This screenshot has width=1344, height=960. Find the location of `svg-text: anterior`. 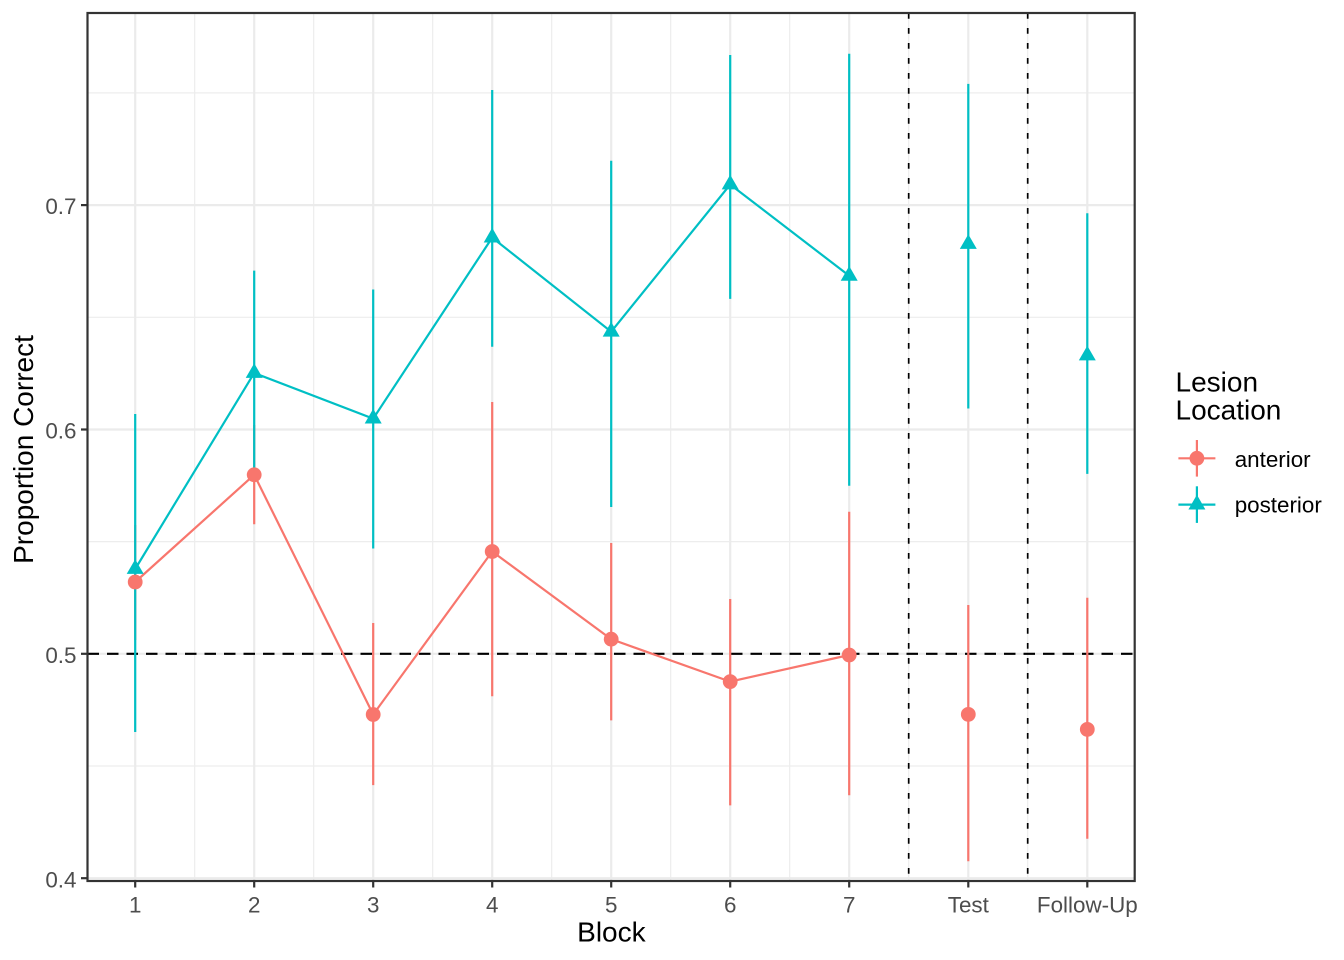

svg-text: anterior is located at coordinates (1273, 459).